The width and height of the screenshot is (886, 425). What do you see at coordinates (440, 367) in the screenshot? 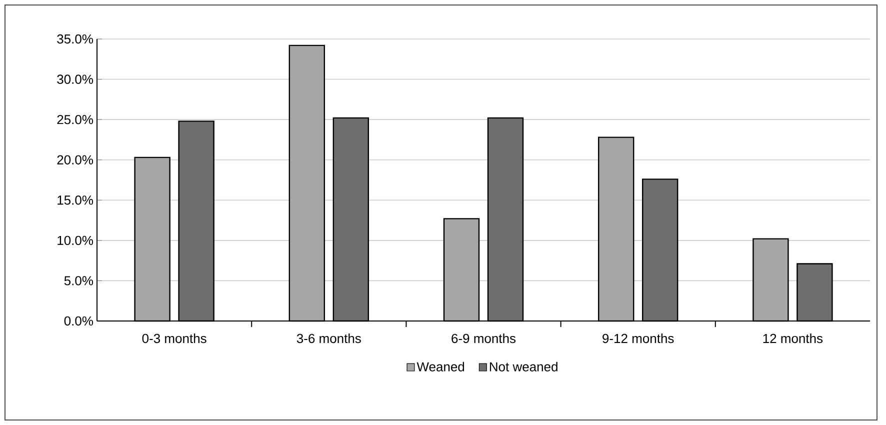
I see `legend-label: Weaned` at bounding box center [440, 367].